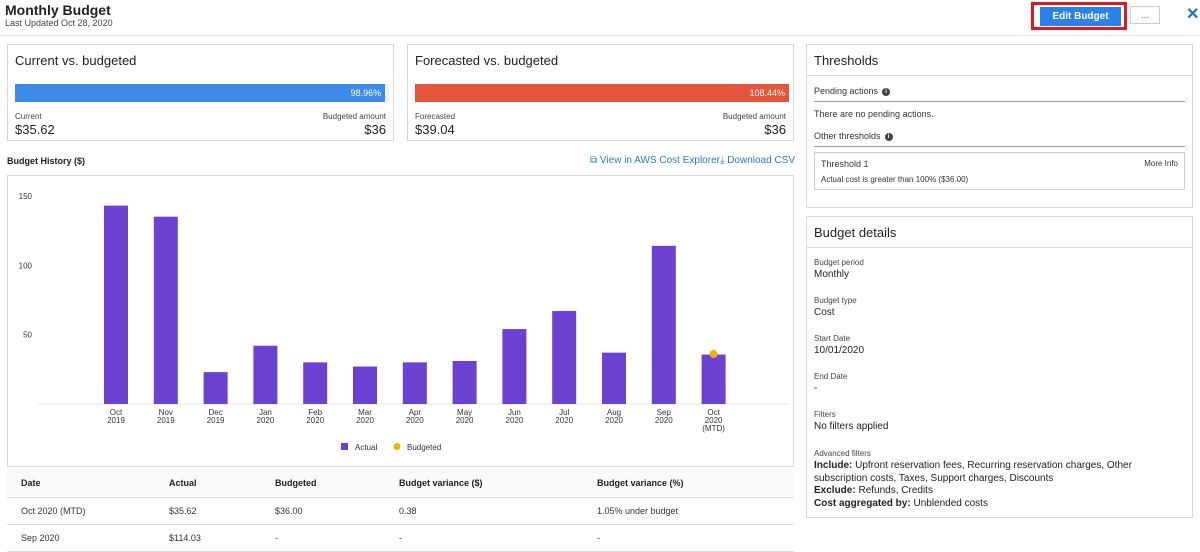 The image size is (1200, 552). I want to click on budget-period-label: Budget period, so click(839, 262).